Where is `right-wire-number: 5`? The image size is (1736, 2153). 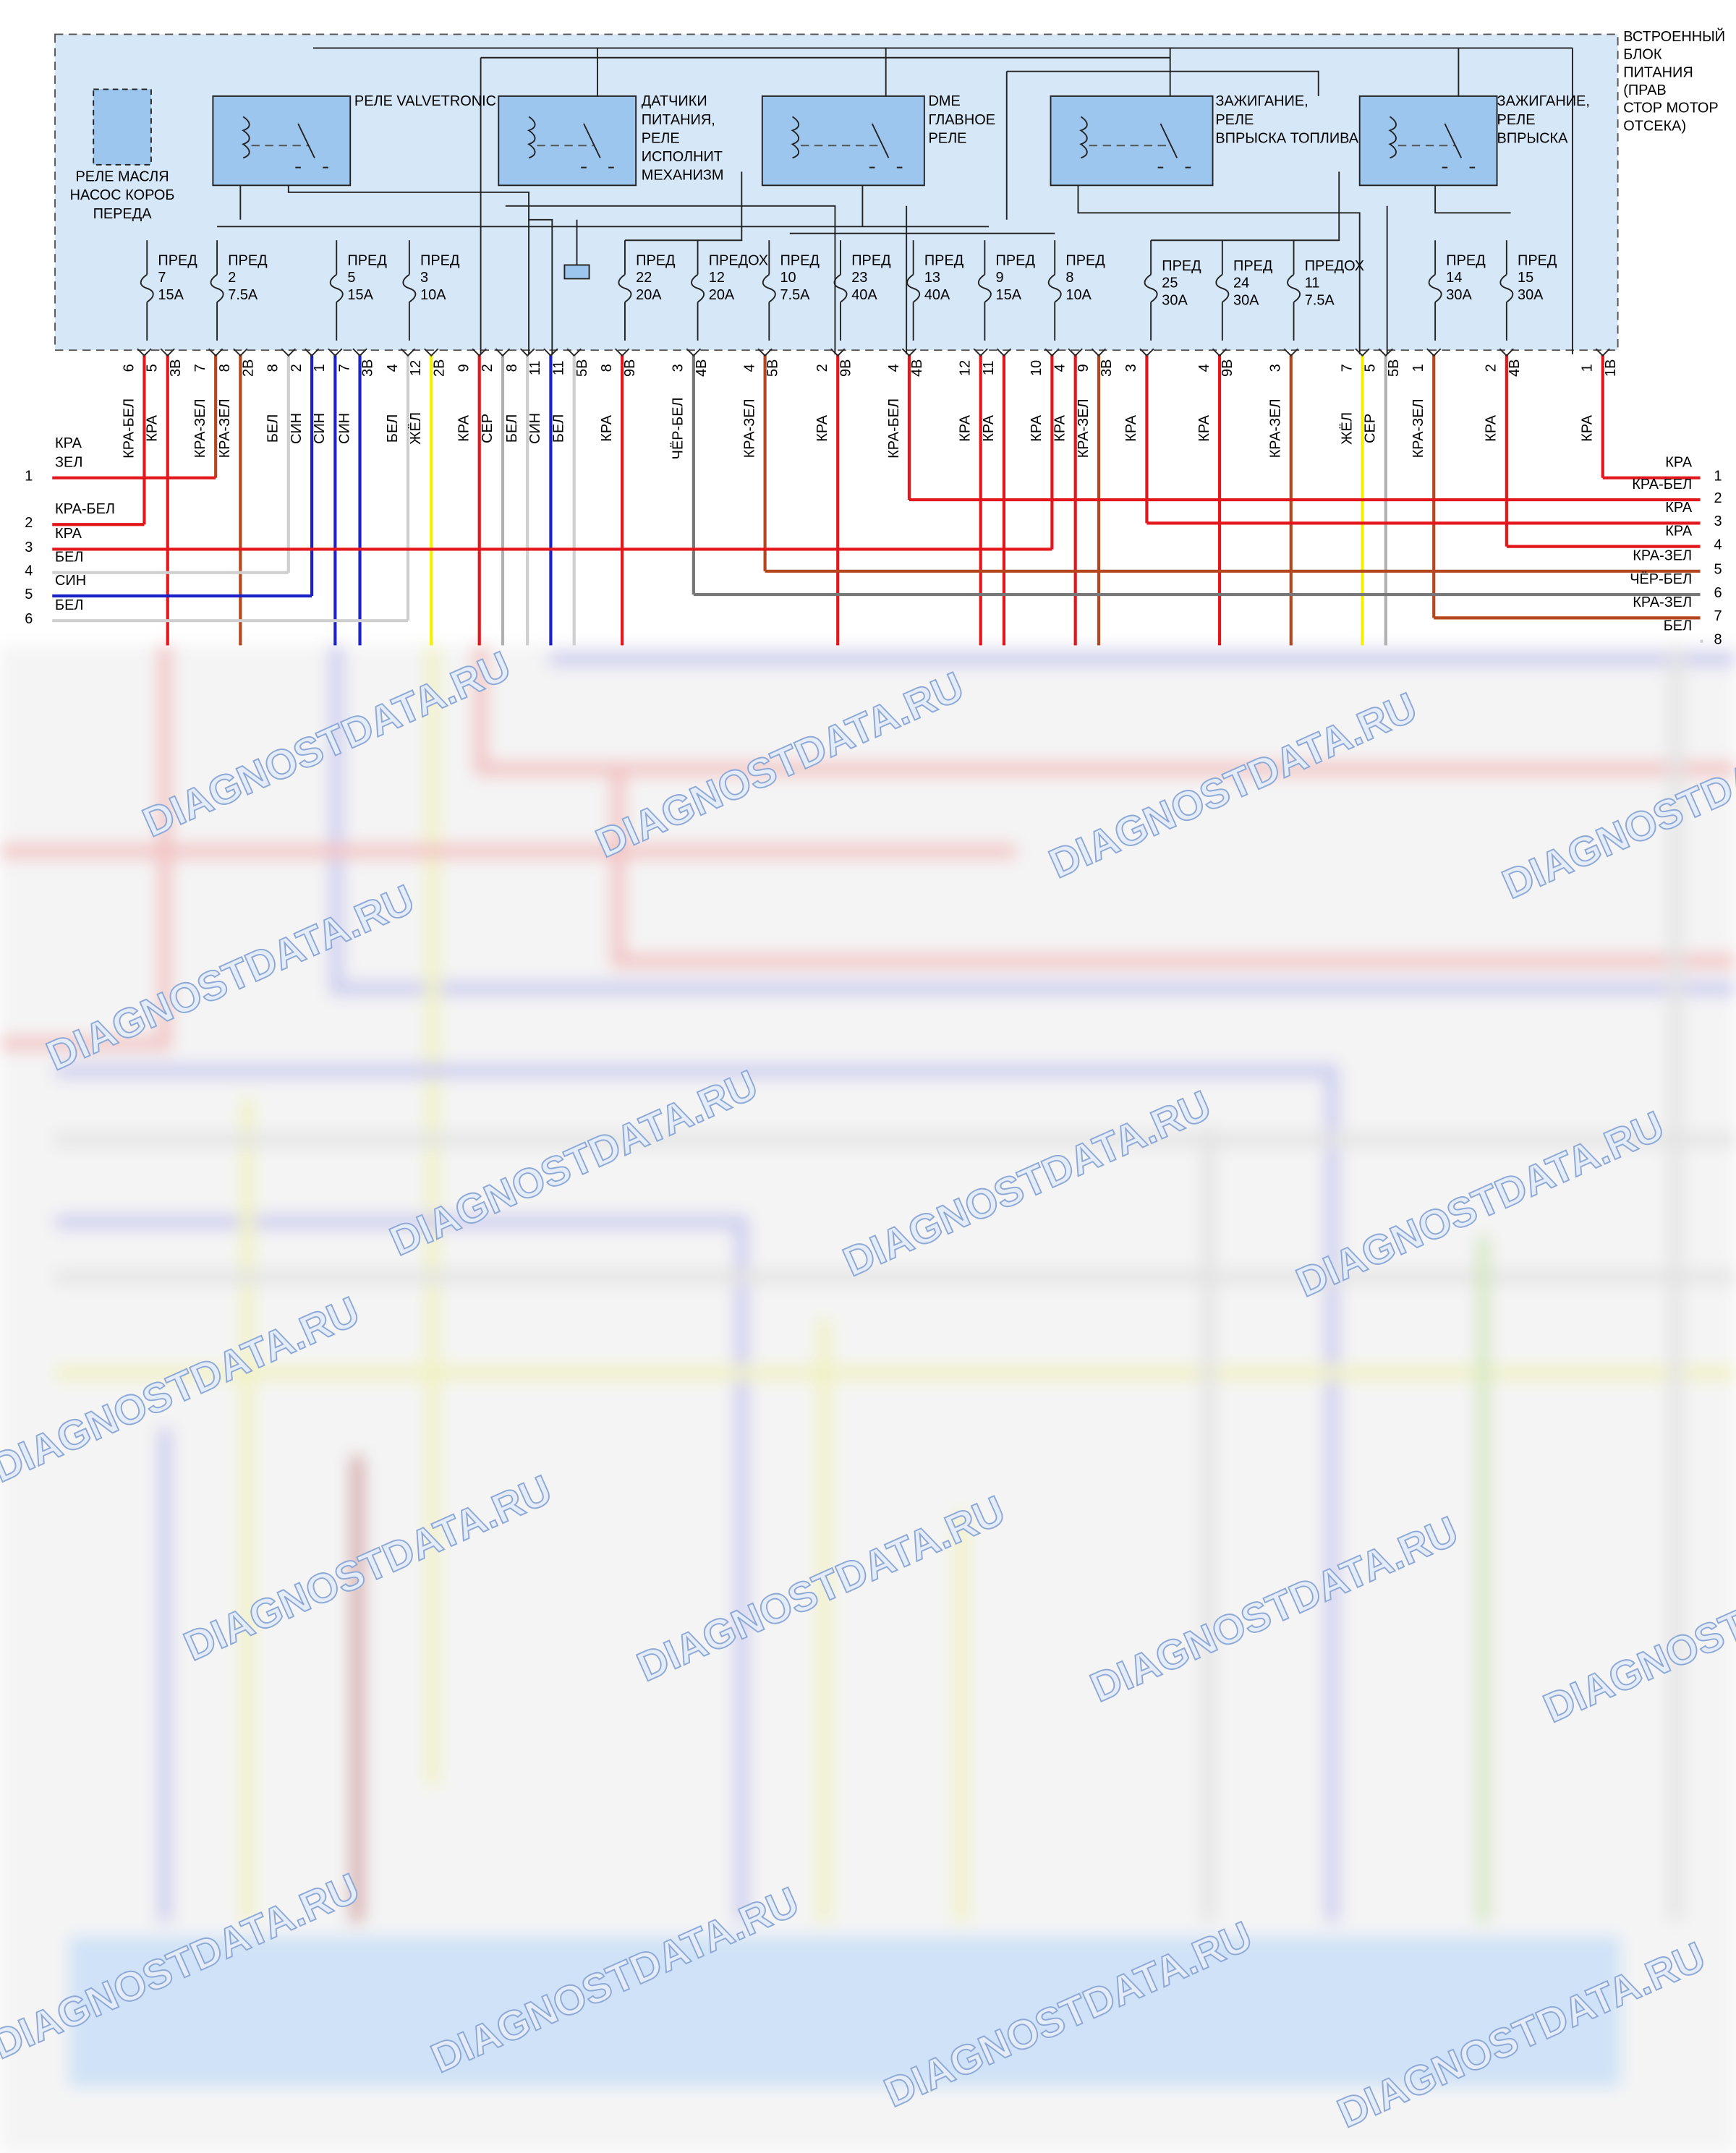
right-wire-number: 5 is located at coordinates (1718, 570).